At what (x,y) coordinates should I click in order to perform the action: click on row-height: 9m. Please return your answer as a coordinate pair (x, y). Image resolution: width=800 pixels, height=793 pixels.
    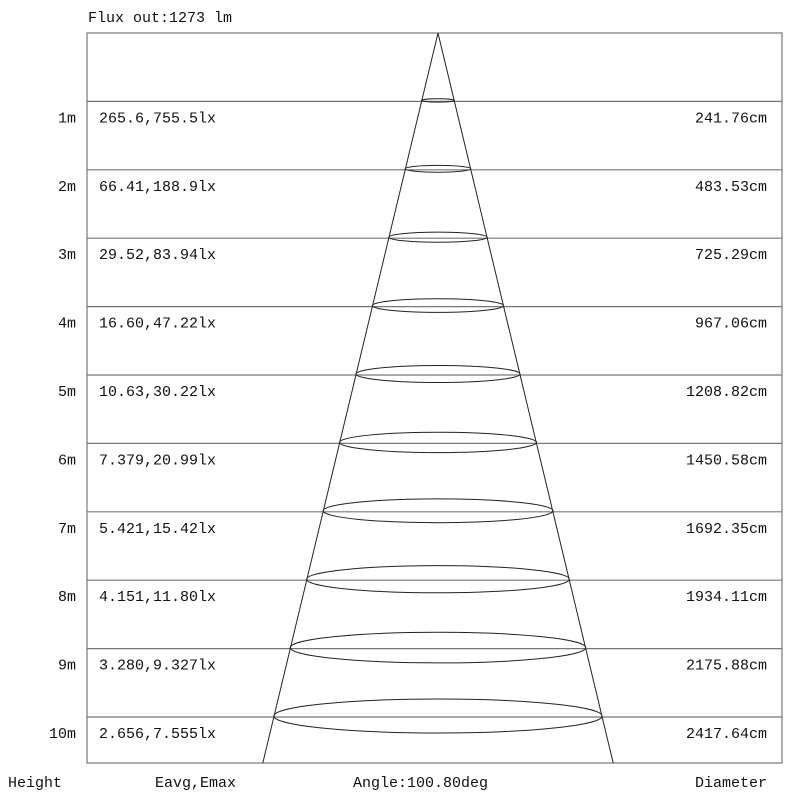
    Looking at the image, I should click on (67, 666).